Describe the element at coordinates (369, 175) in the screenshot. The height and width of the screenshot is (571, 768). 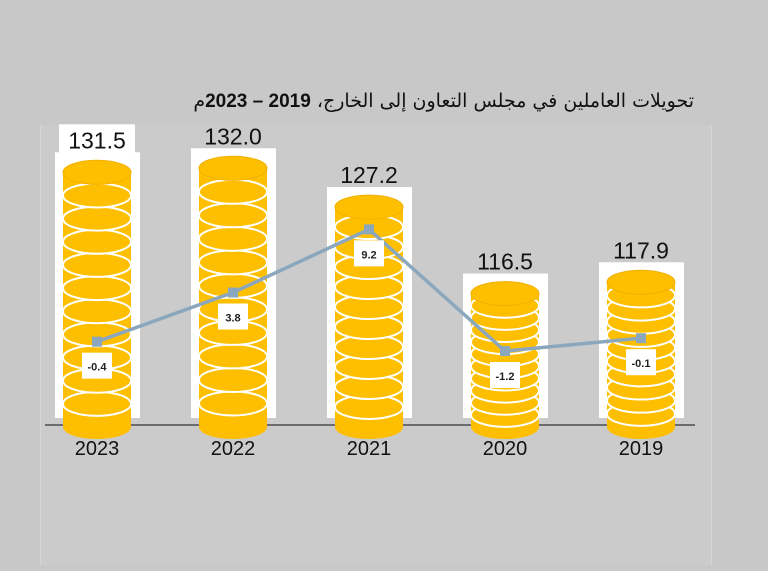
I see `bar-value-label: 127.2` at that location.